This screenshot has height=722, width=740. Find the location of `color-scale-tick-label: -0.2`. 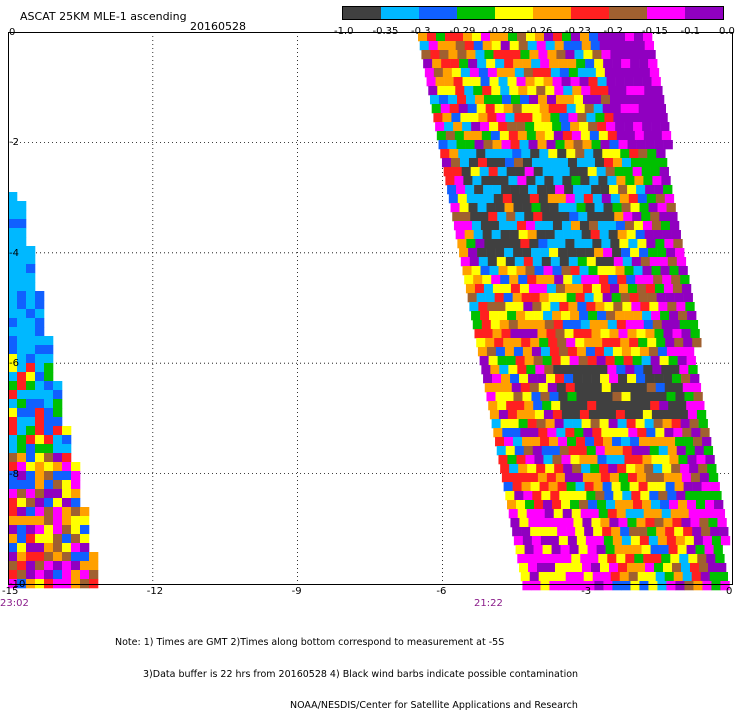

color-scale-tick-label: -0.2 is located at coordinates (613, 31).